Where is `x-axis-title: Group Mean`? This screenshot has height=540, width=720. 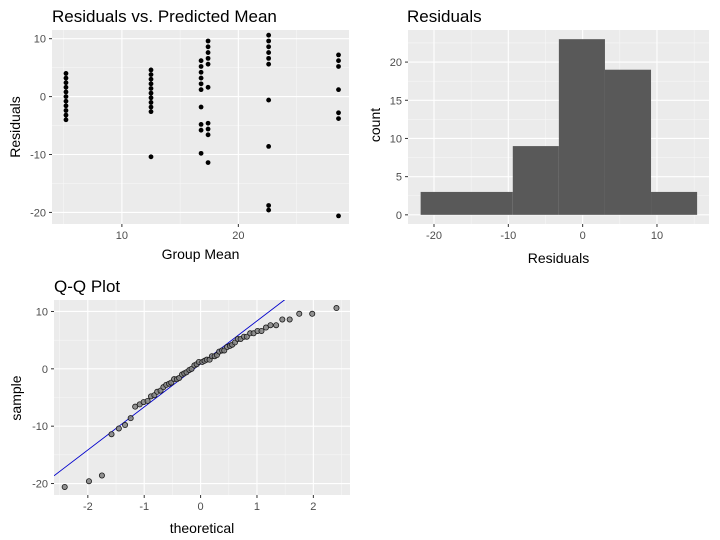 x-axis-title: Group Mean is located at coordinates (201, 254).